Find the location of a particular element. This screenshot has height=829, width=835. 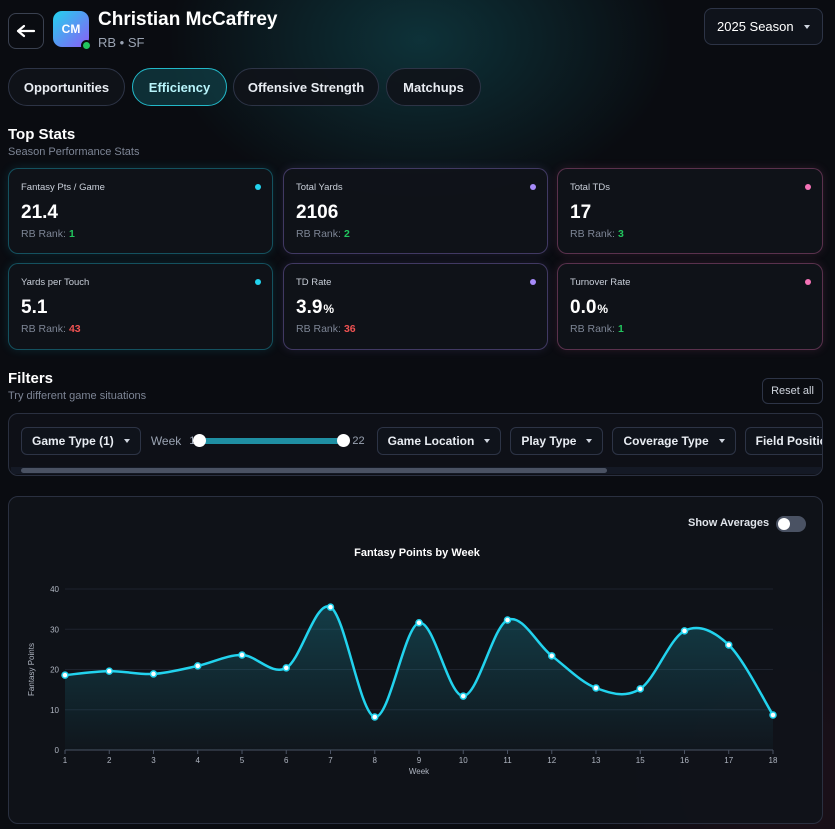

x-tick-label: 16 is located at coordinates (684, 760).